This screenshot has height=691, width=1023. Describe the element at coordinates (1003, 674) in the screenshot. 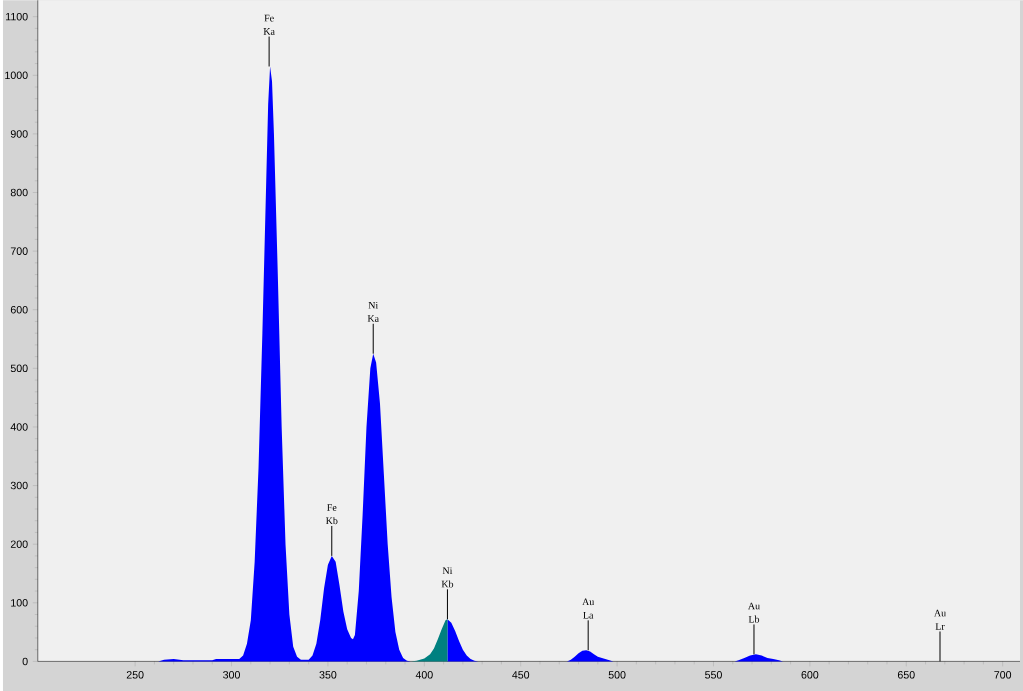

I see `x-tick-label: 700` at that location.